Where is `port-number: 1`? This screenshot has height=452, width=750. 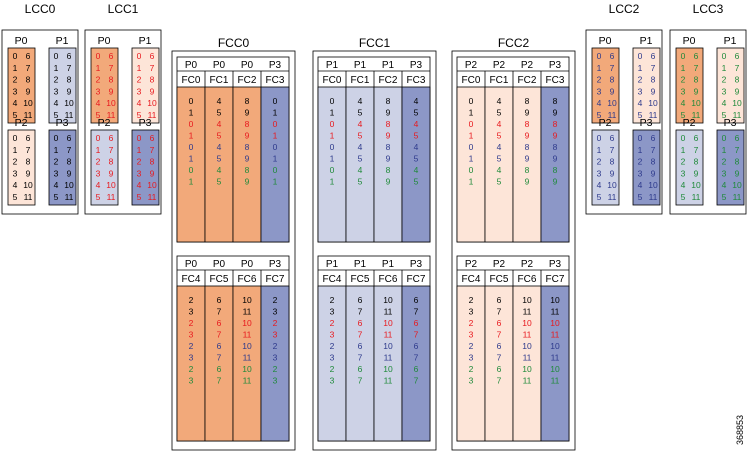
port-number: 1 is located at coordinates (139, 68).